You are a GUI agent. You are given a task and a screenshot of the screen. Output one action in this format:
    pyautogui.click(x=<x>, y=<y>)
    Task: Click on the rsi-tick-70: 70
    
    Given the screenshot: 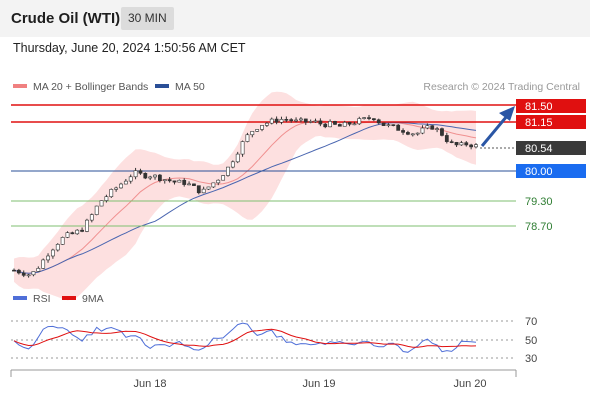 What is the action you would take?
    pyautogui.click(x=531, y=322)
    